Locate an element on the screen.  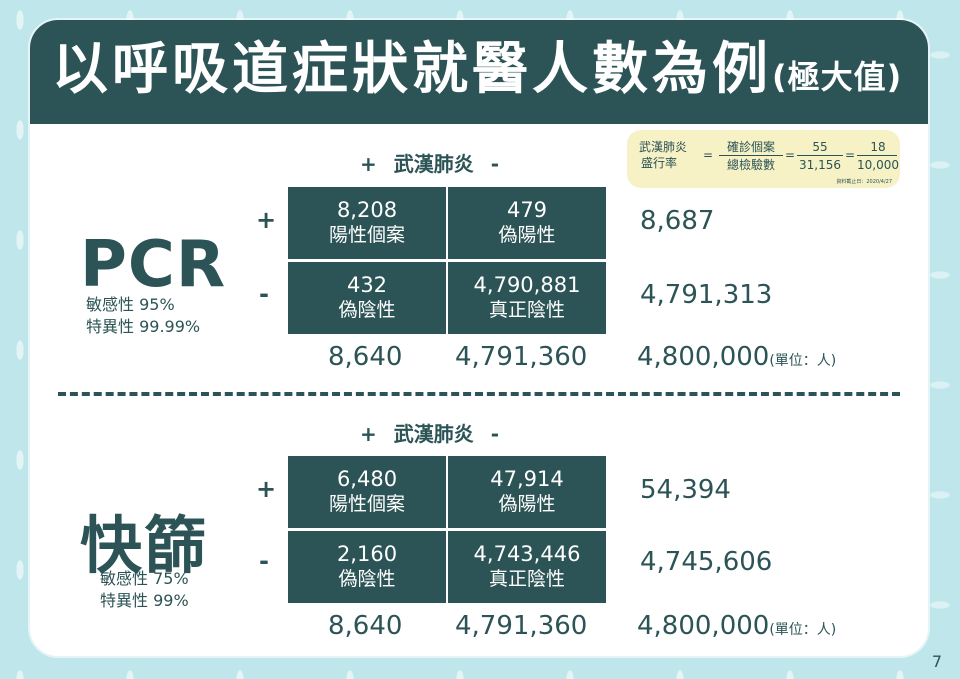
title-sub: (極大值) is located at coordinates (837, 77).